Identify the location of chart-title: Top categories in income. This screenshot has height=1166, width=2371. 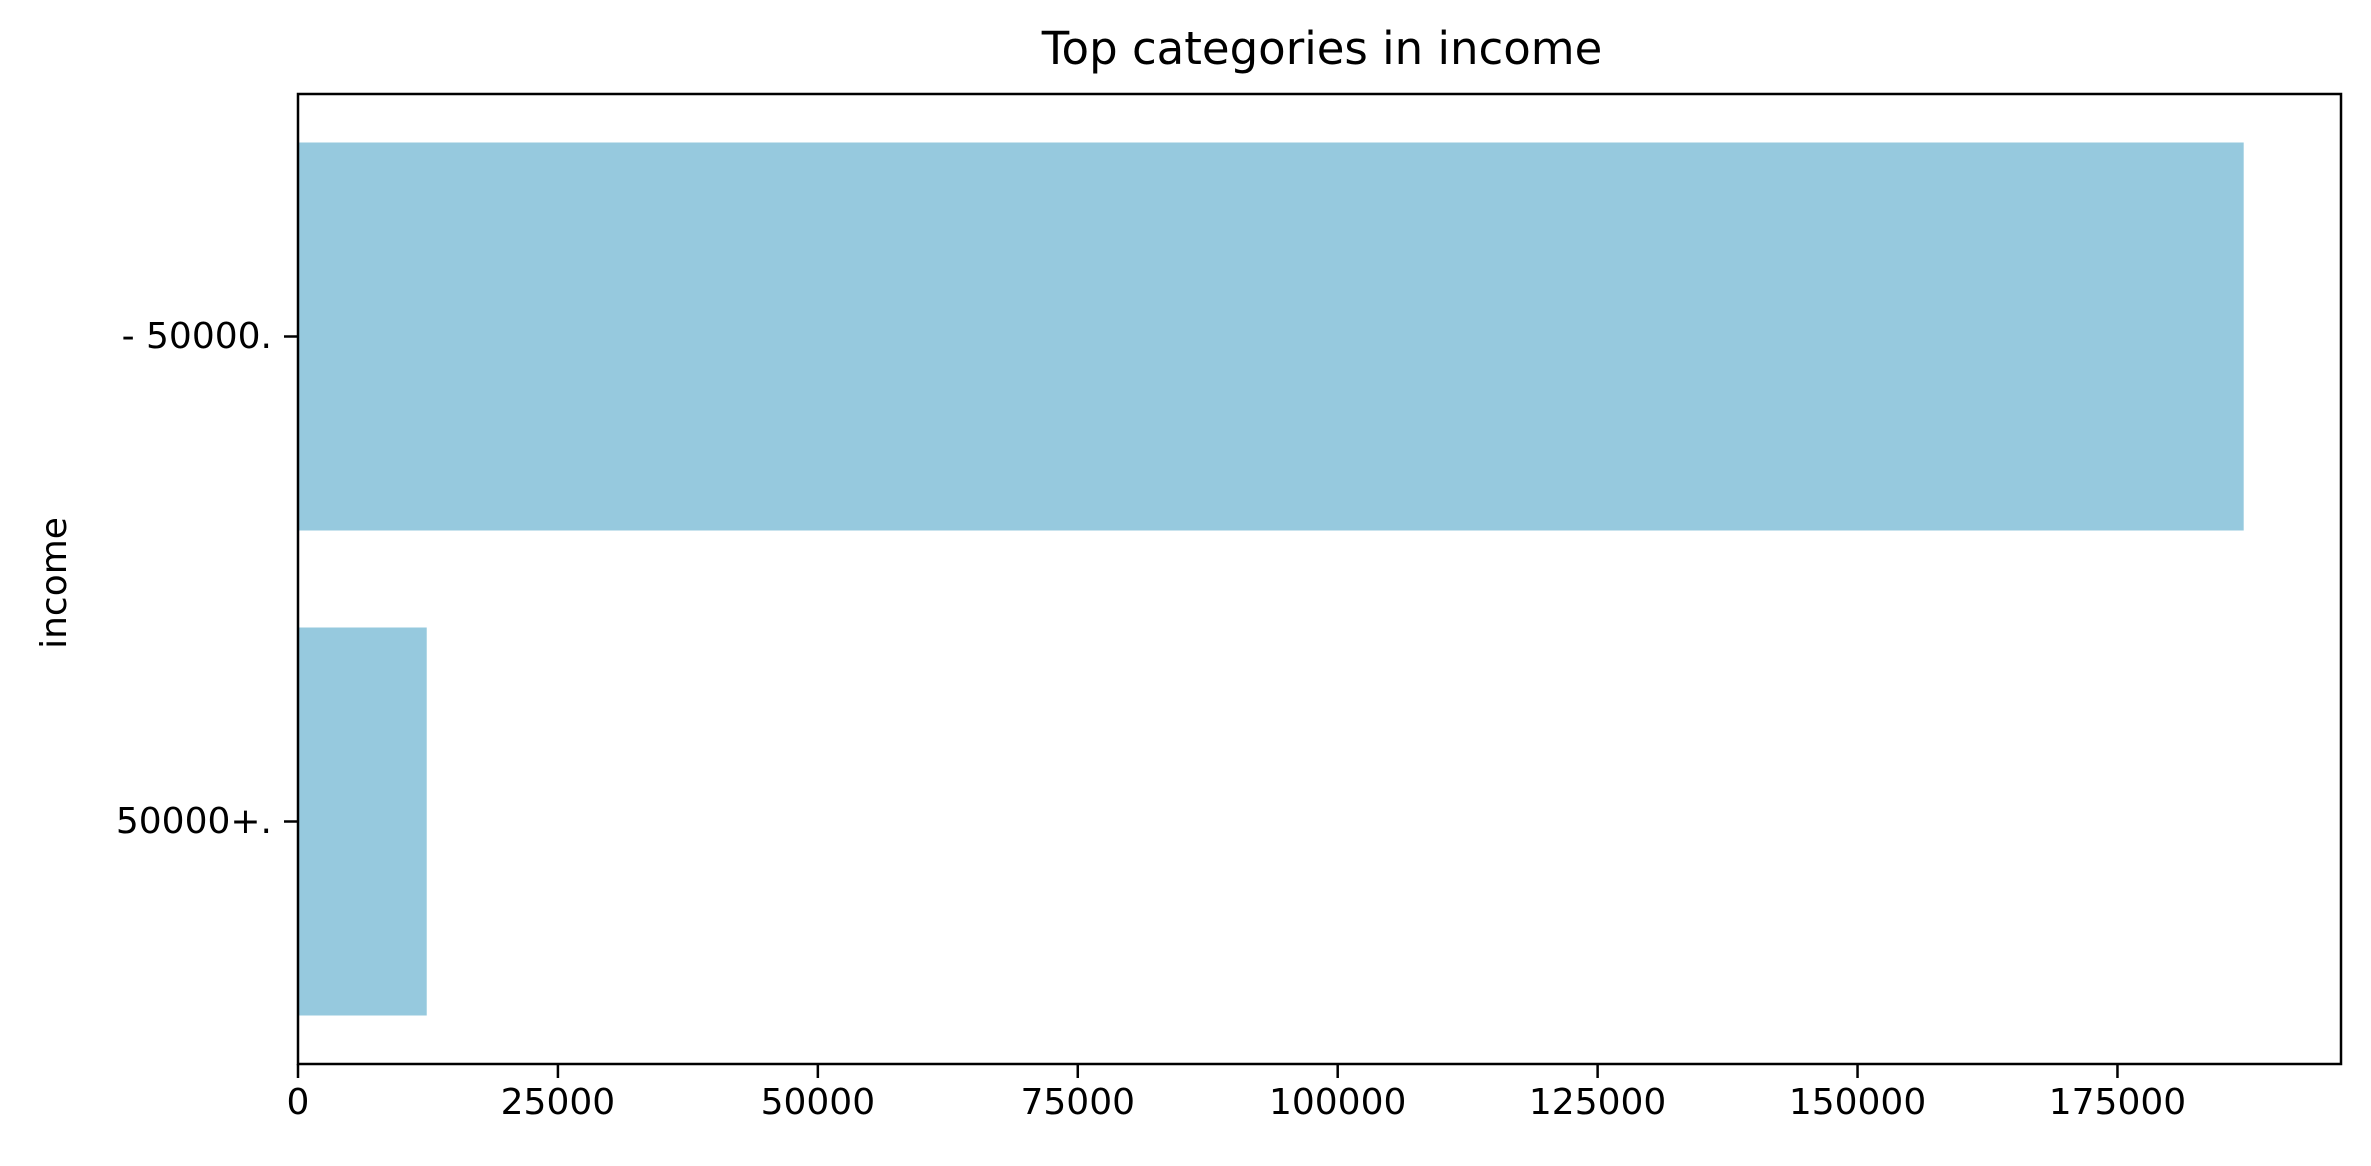
(1322, 48).